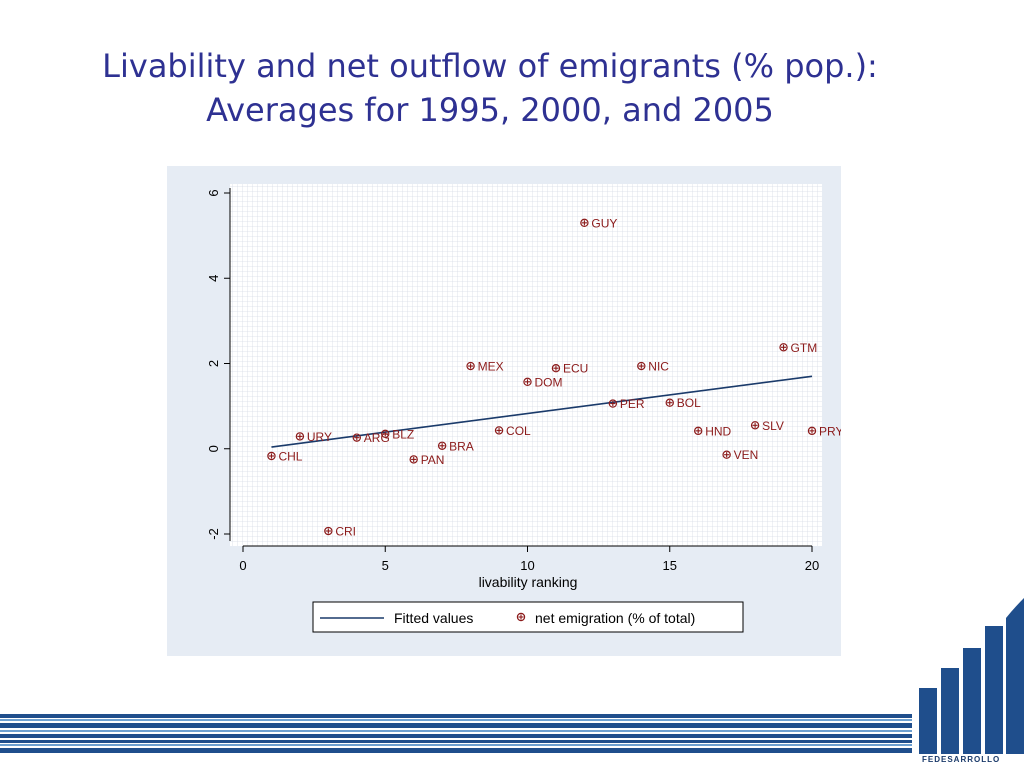  I want to click on x-axis-ticks: 0 5 10 15 20, so click(529, 559).